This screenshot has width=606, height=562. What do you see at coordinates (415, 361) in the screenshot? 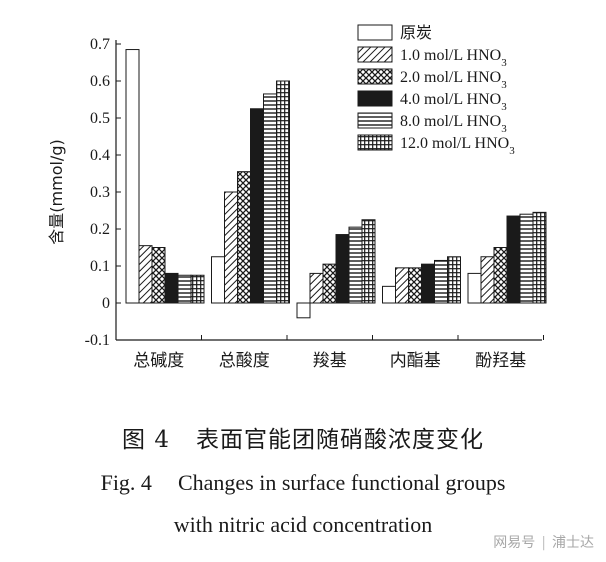
I see `x-tick-label: 内酯基` at bounding box center [415, 361].